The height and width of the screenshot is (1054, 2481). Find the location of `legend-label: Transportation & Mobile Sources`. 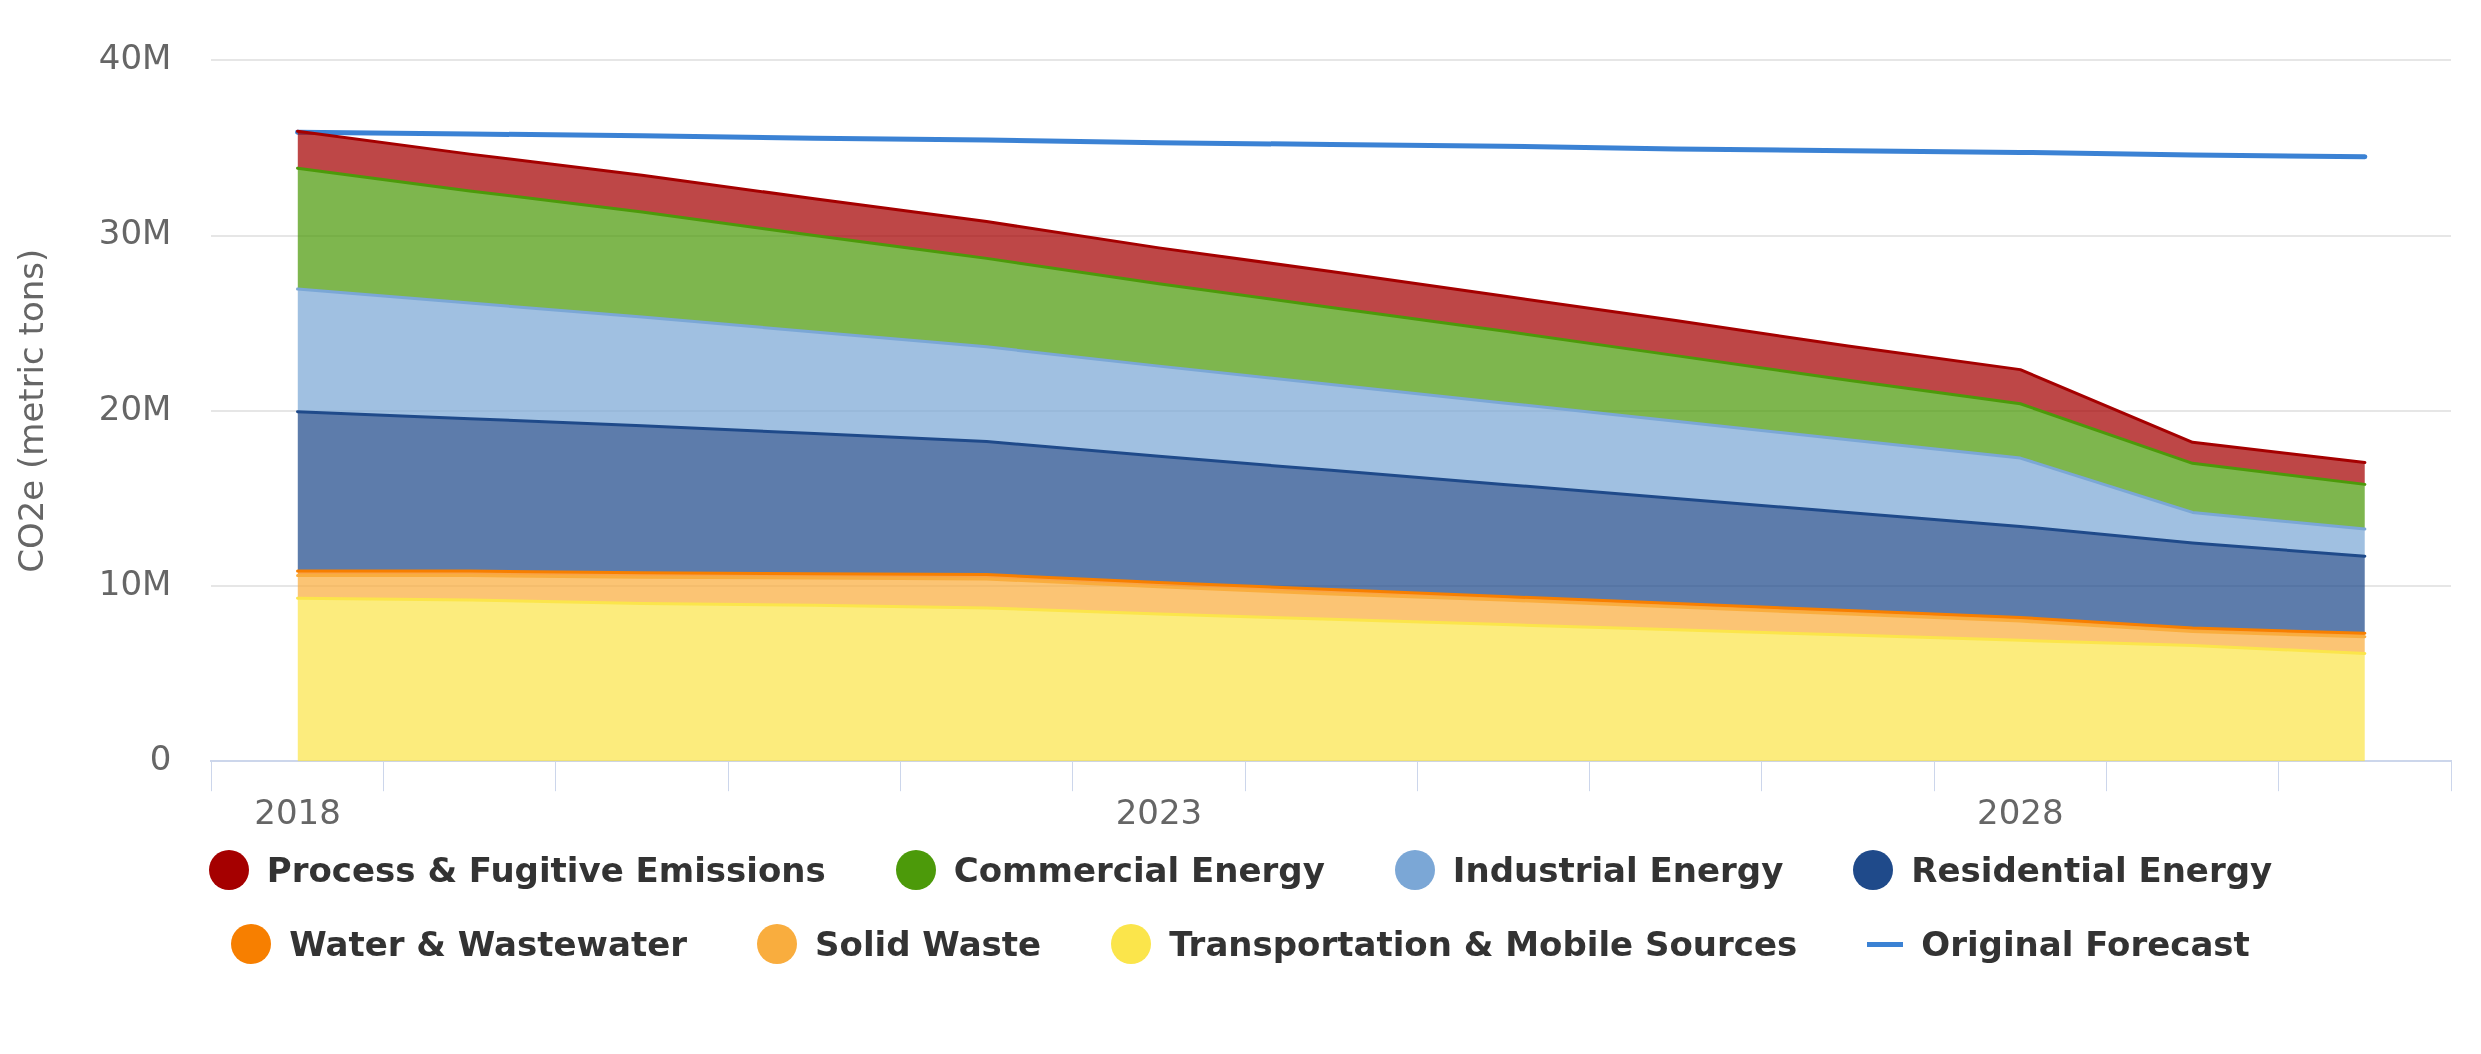

legend-label: Transportation & Mobile Sources is located at coordinates (1483, 944).